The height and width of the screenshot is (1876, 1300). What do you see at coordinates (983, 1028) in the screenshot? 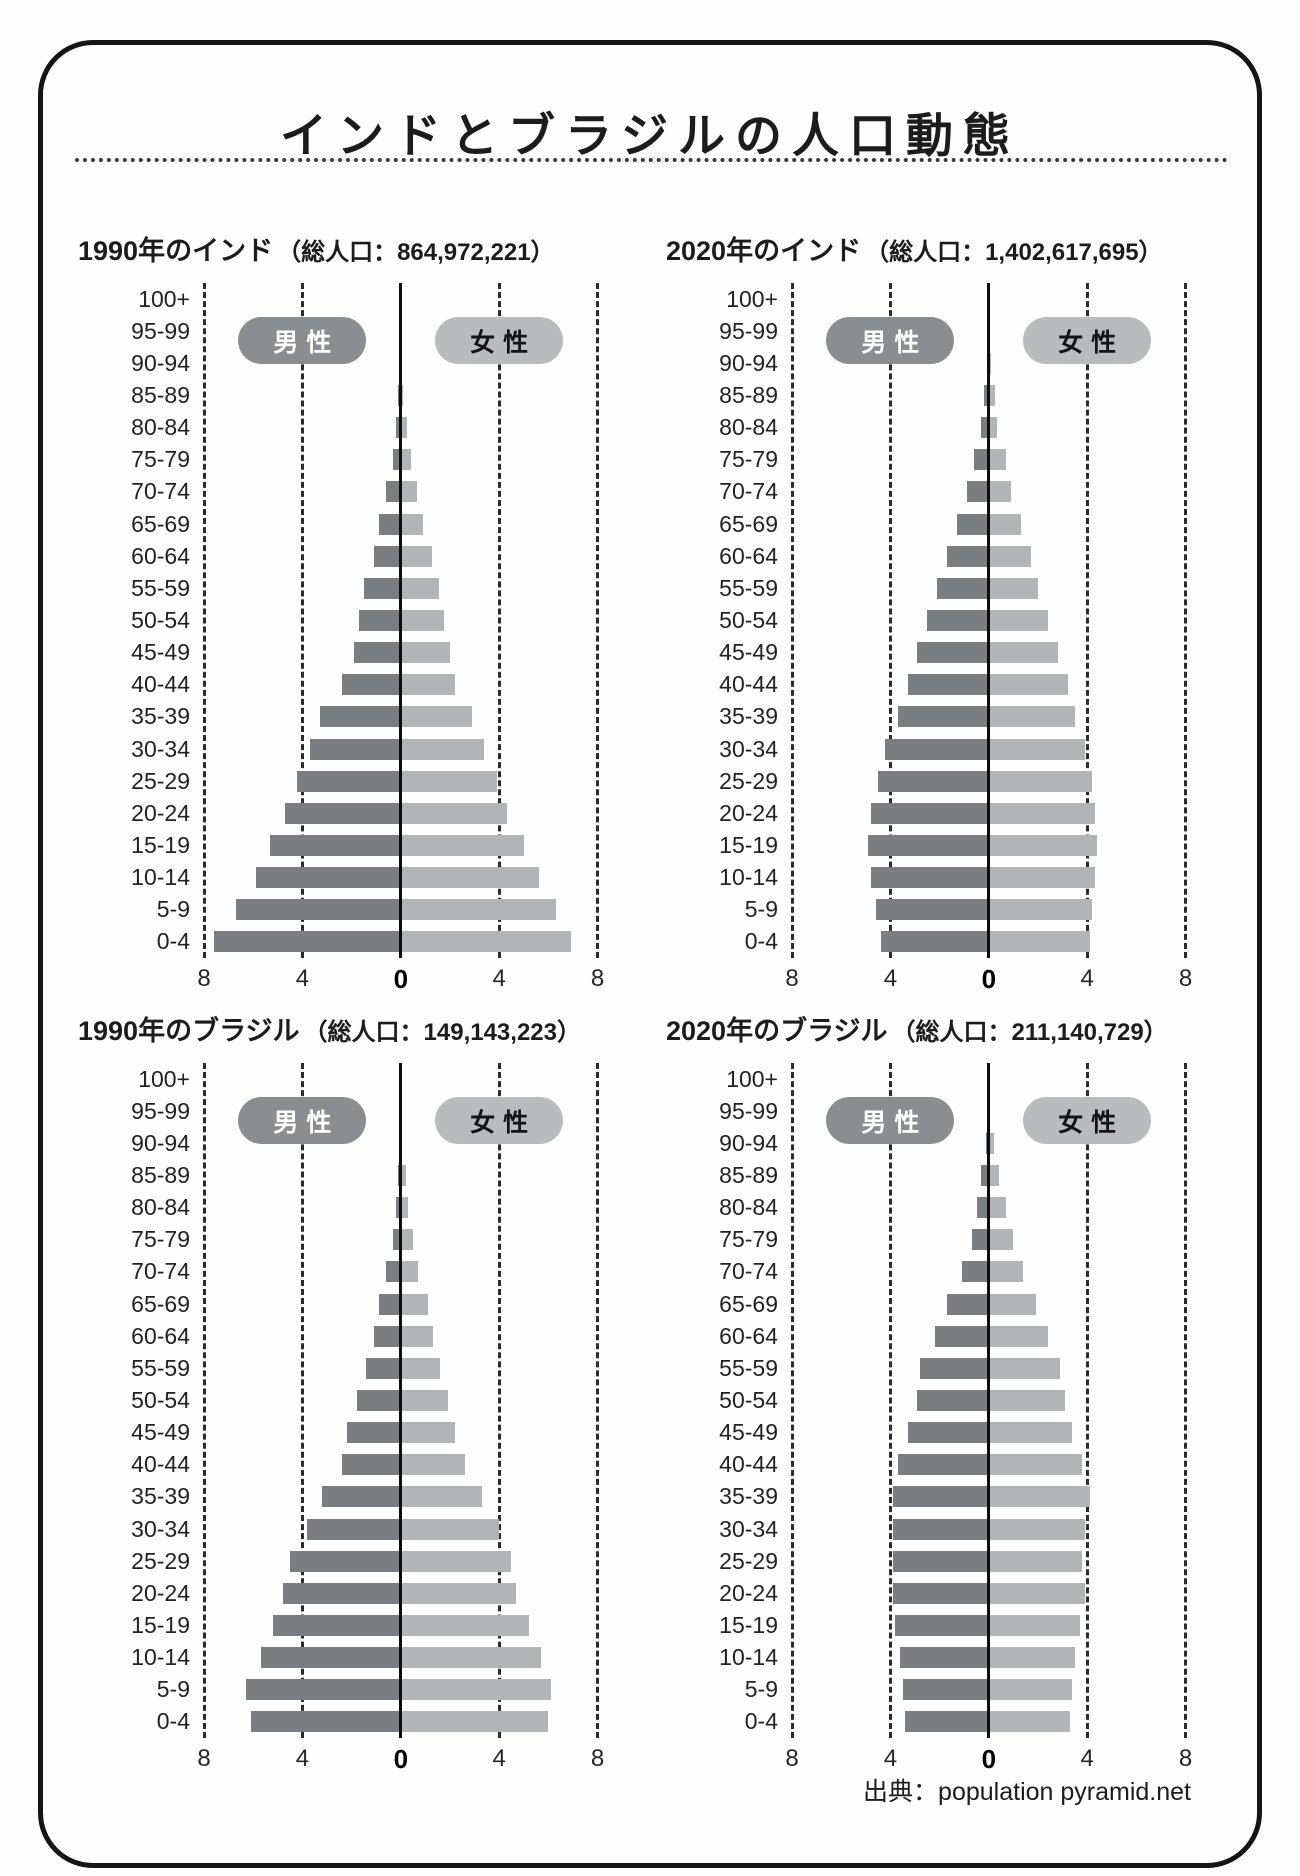
I see `chart-title-brazil-2020: 2020年のブラジル （総人口：211,140,729）` at bounding box center [983, 1028].